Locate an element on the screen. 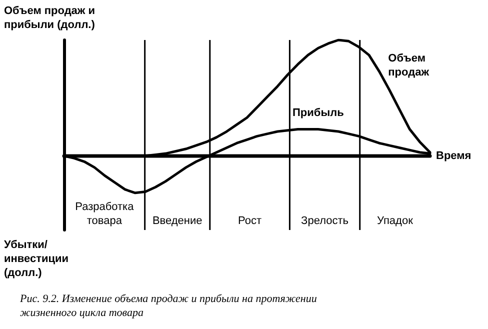  text: Разработка товара is located at coordinates (105, 214).